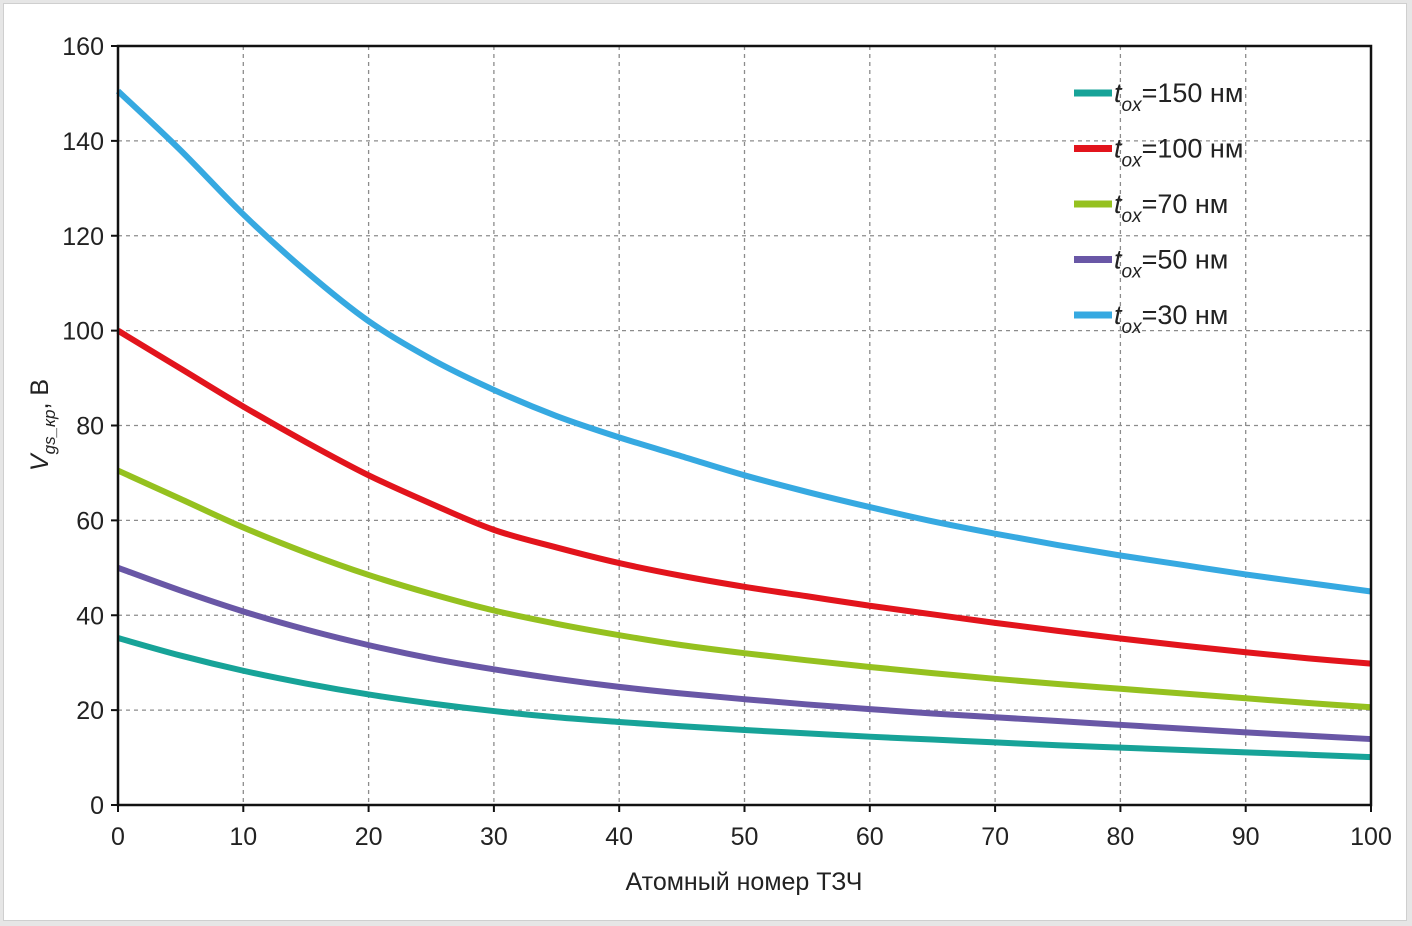  Describe the element at coordinates (995, 837) in the screenshot. I see `x-tick-label: 70` at that location.